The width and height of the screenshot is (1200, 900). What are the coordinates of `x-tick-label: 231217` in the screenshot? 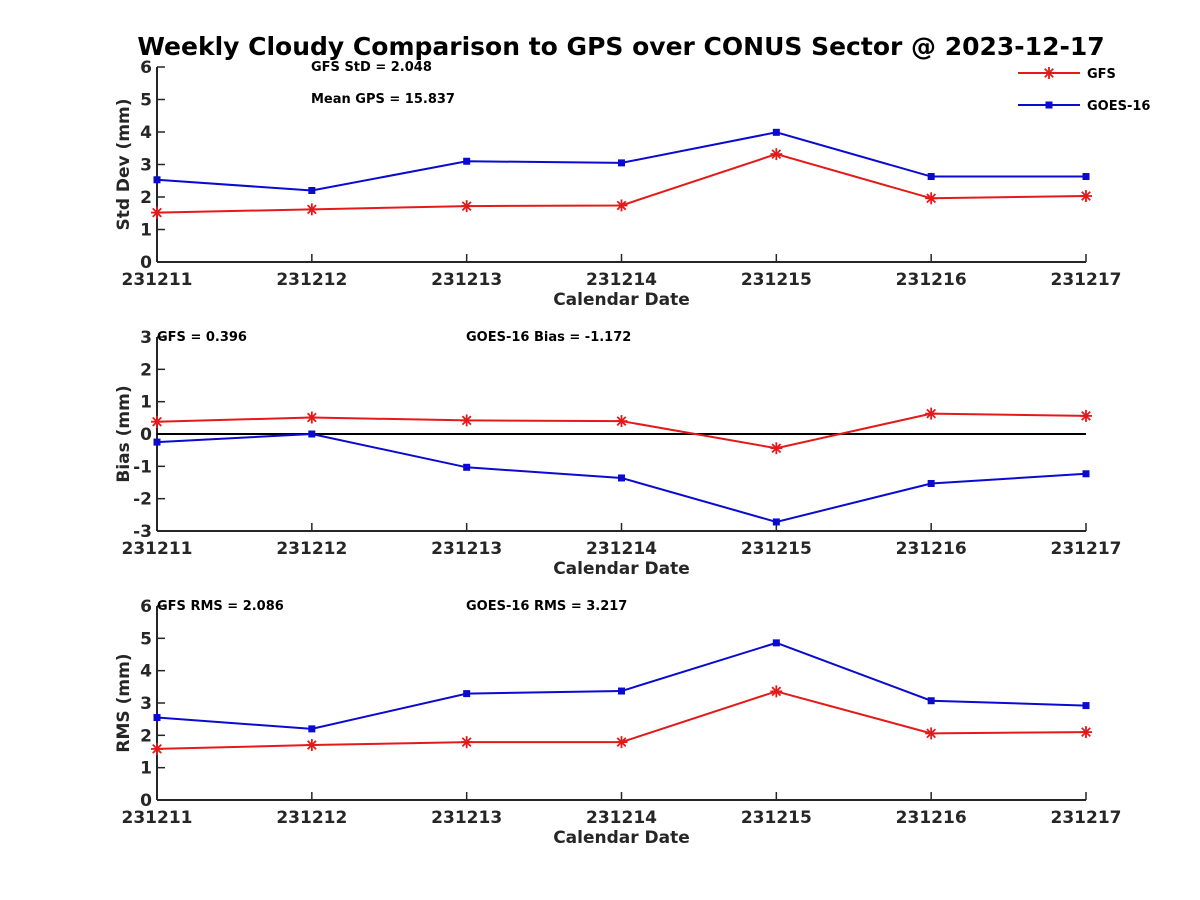 It's located at (1086, 549).